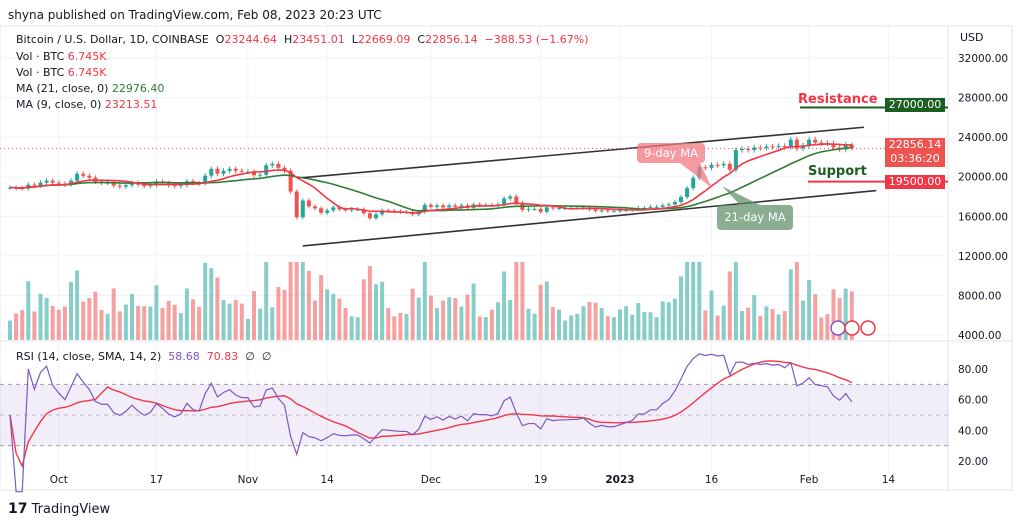 This screenshot has width=1024, height=526. Describe the element at coordinates (421, 39) in the screenshot. I see `close-label: C` at that location.